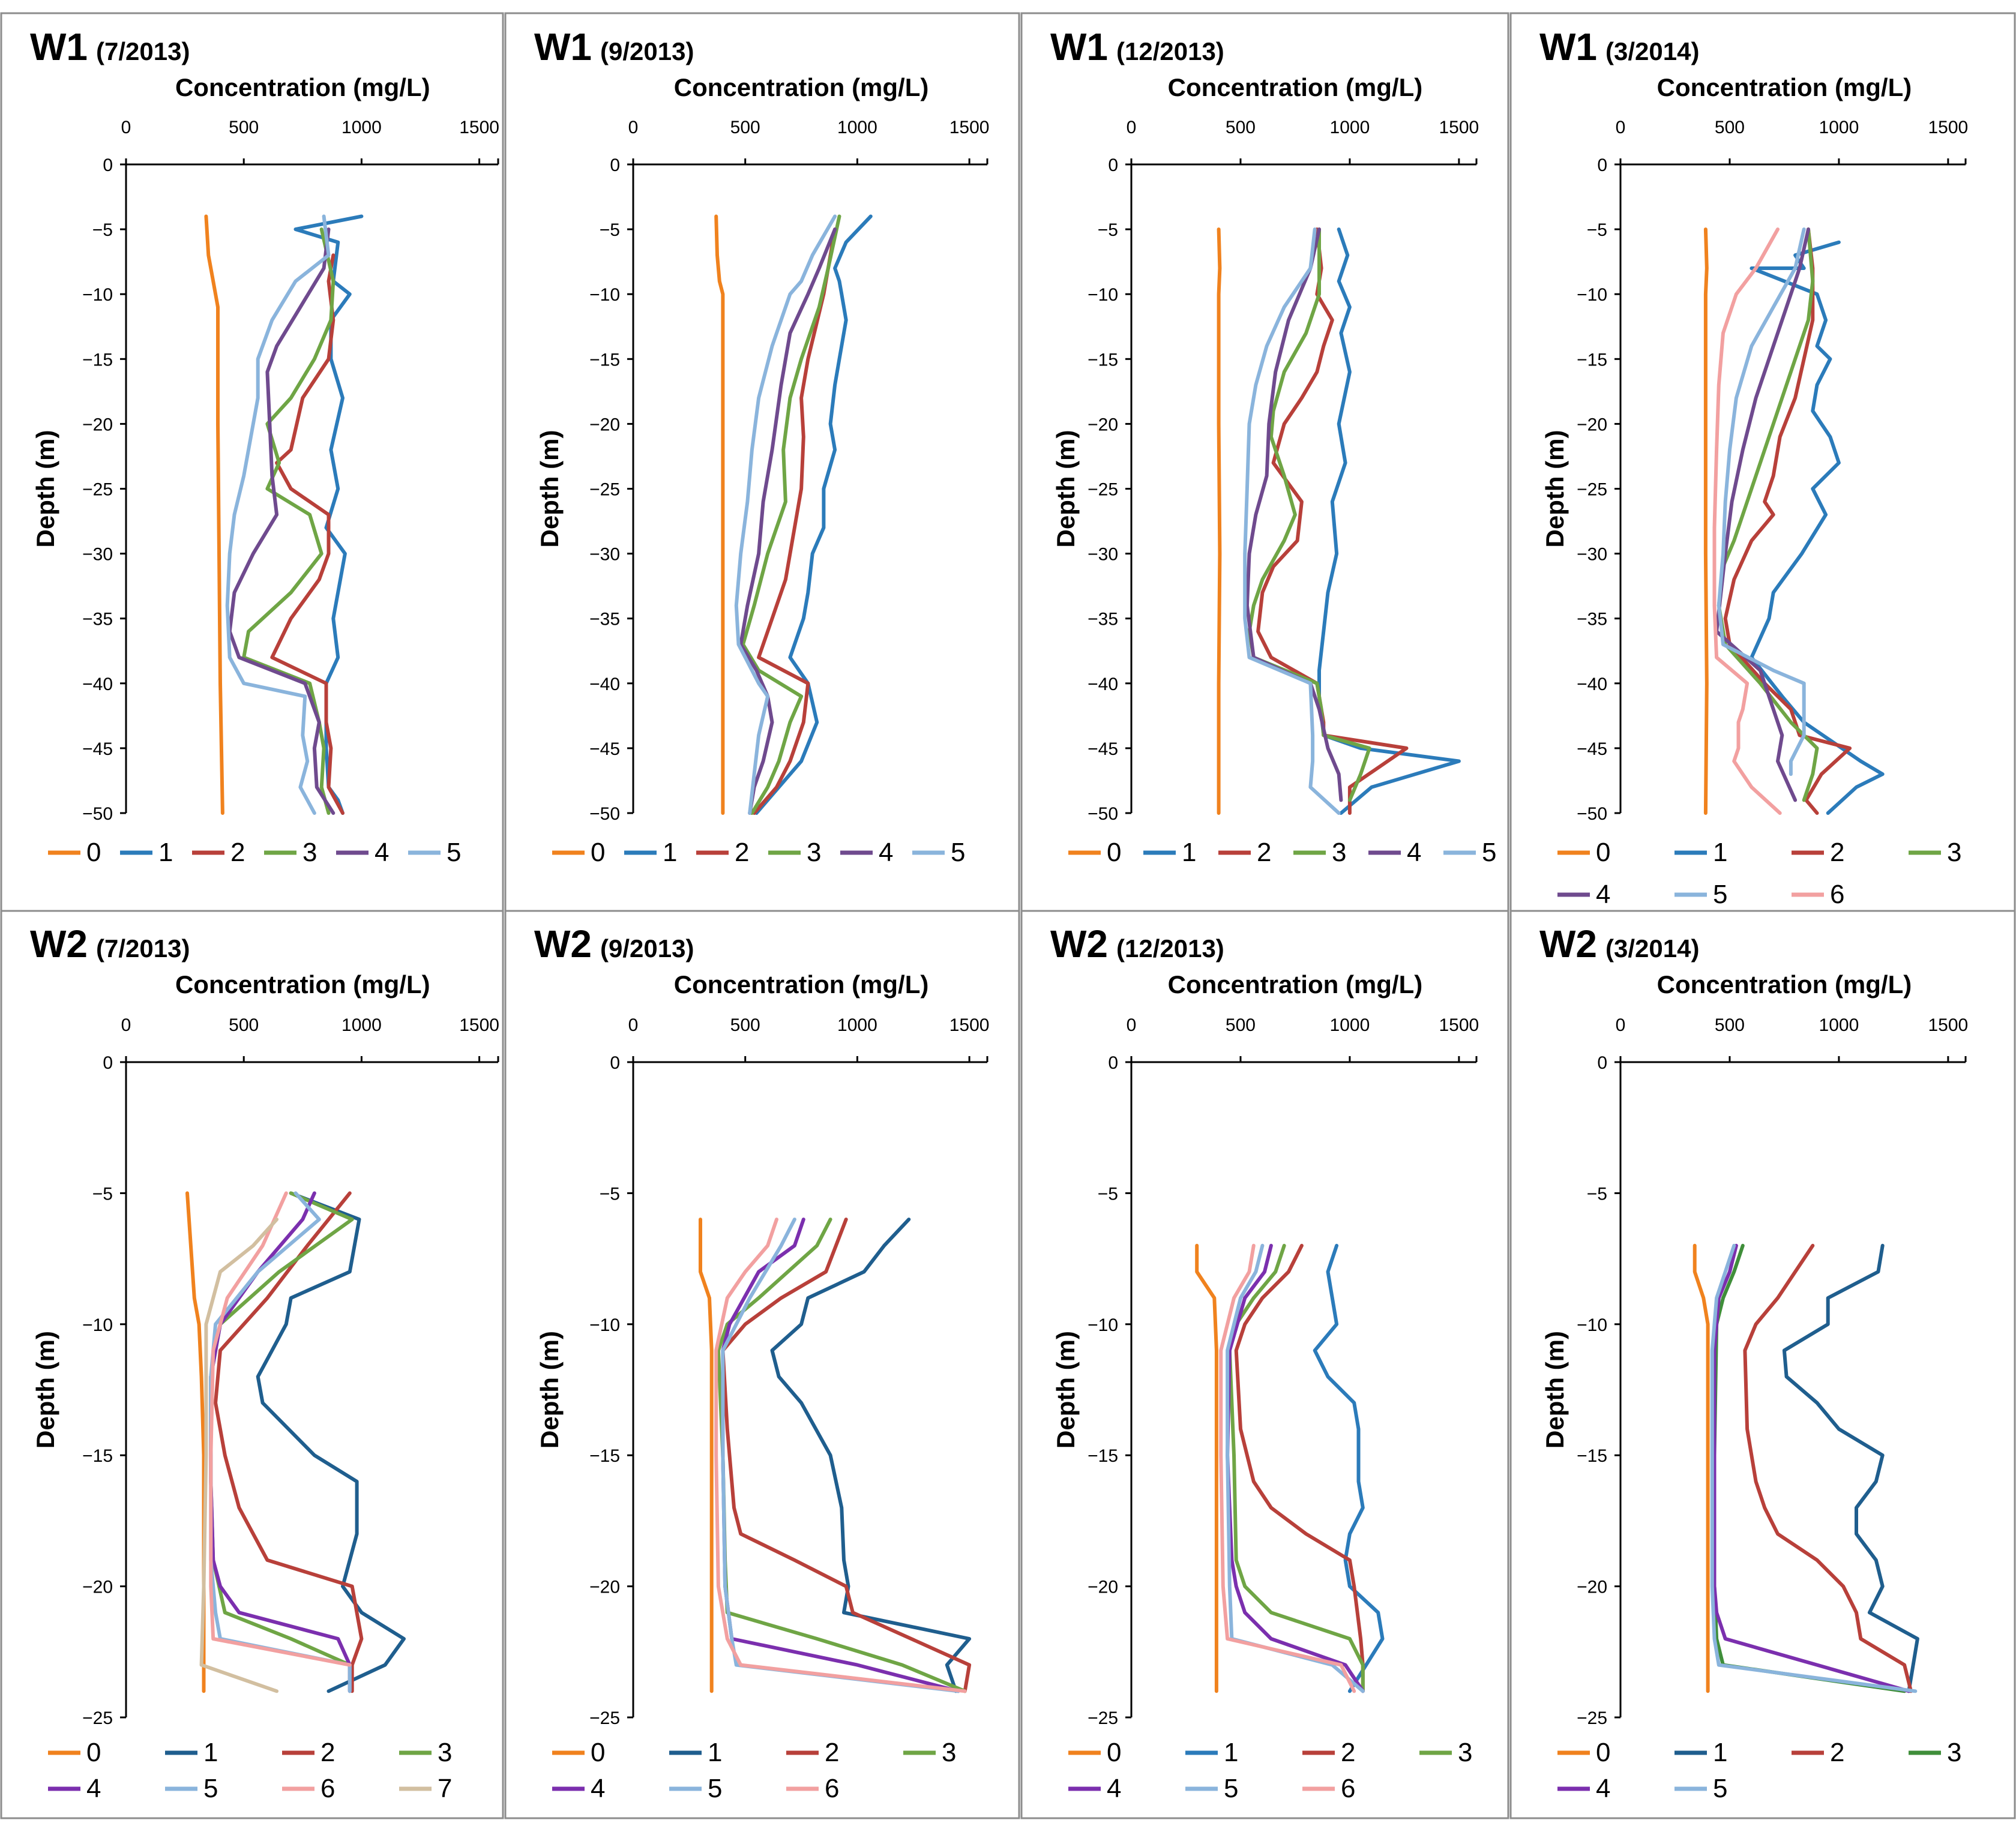  I want to click on chart-title: W1 (3/2014), so click(1619, 46).